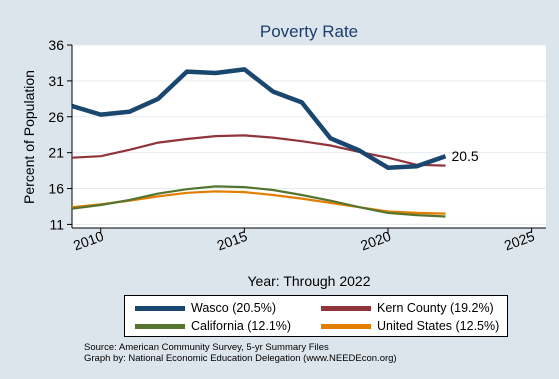 This screenshot has height=379, width=559. Describe the element at coordinates (309, 281) in the screenshot. I see `x-axis-title: Year: Through 2022` at that location.